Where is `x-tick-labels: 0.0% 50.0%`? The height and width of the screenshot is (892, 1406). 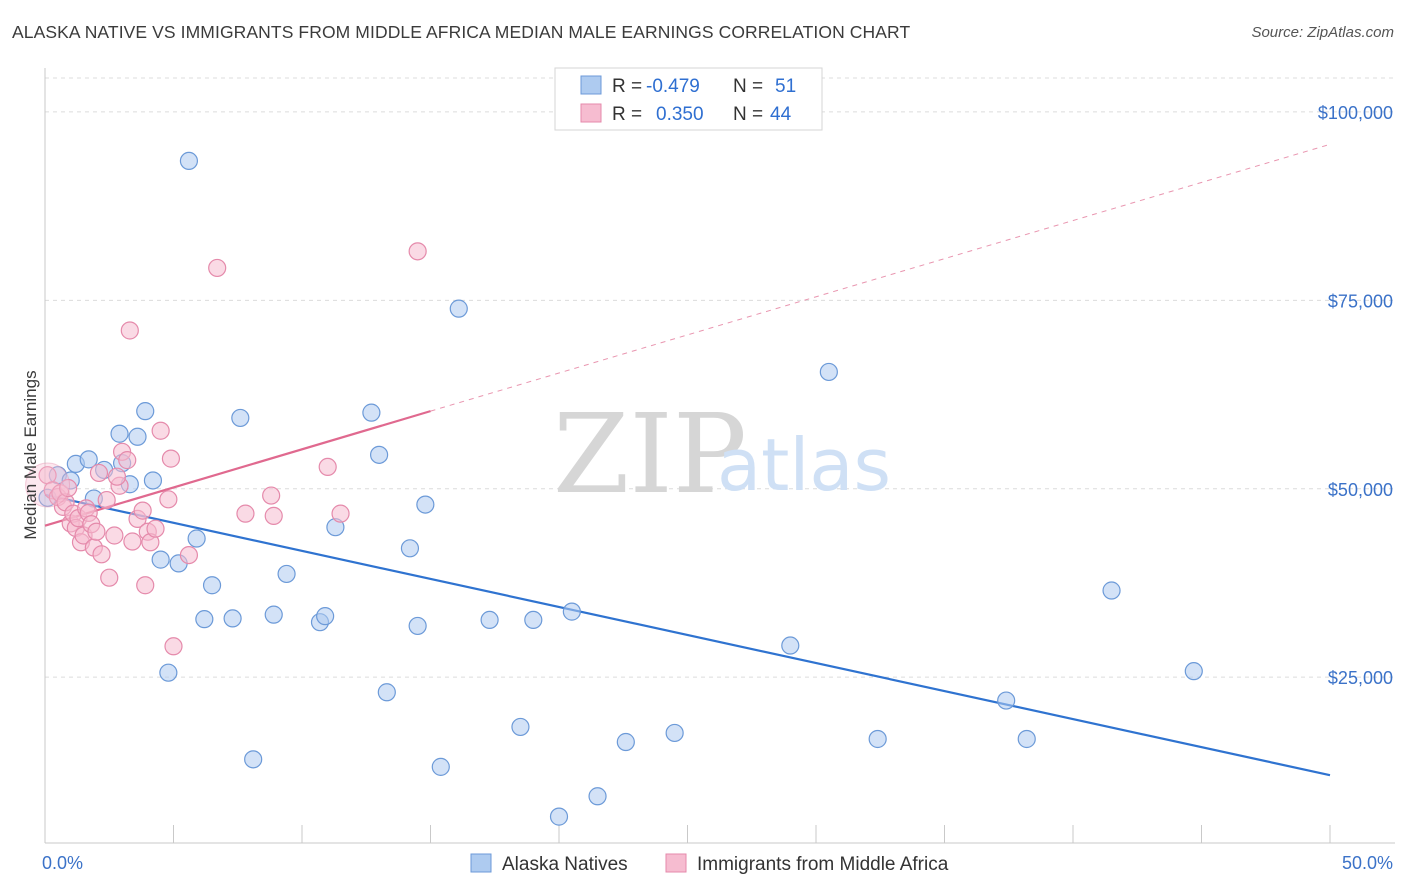
x-tick-labels: 0.0% 50.0% is located at coordinates (717, 863).